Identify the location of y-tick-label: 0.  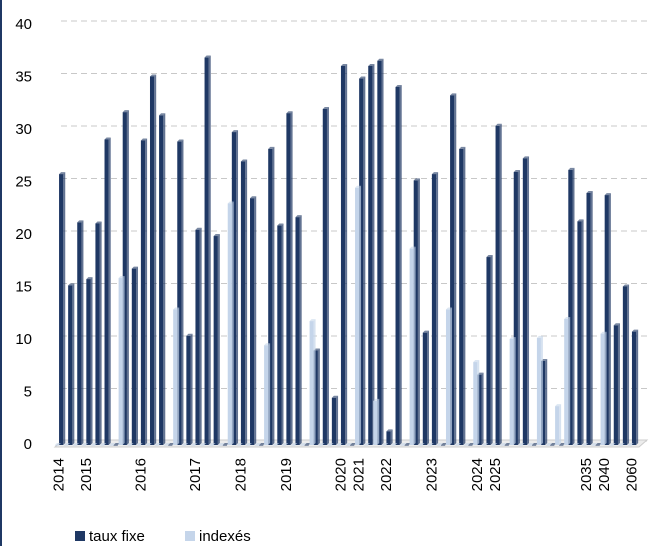
(28, 444).